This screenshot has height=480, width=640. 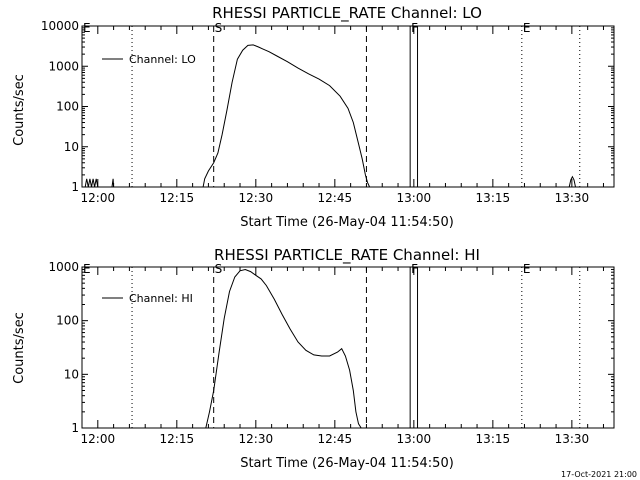 I want to click on legend-label-lo: Channel: LO, so click(x=162, y=59).